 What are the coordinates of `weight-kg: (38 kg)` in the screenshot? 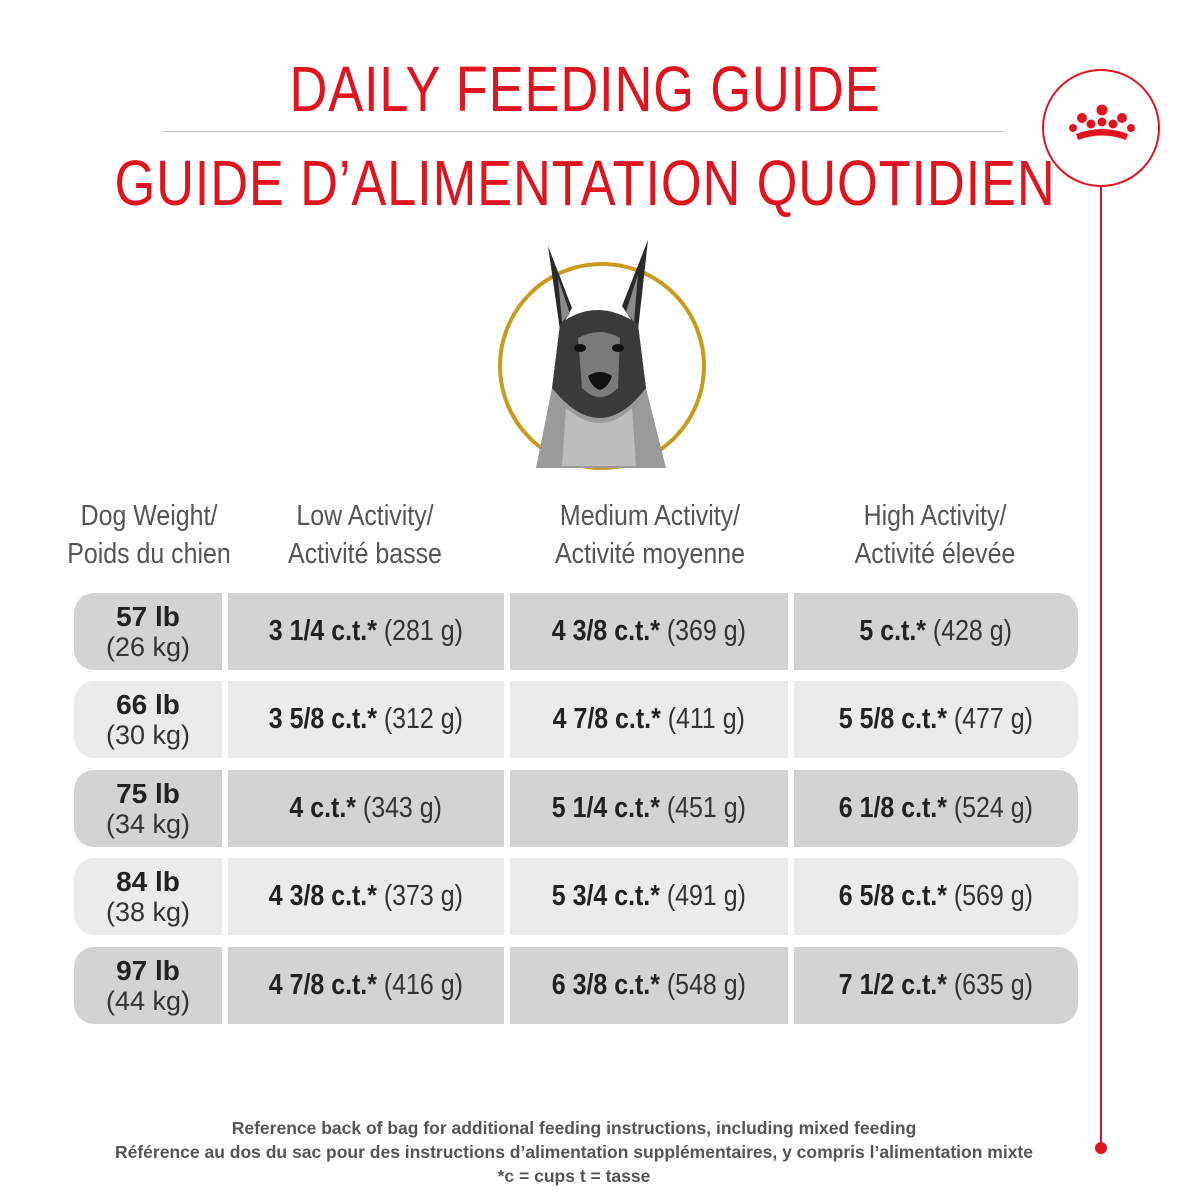 It's located at (148, 911).